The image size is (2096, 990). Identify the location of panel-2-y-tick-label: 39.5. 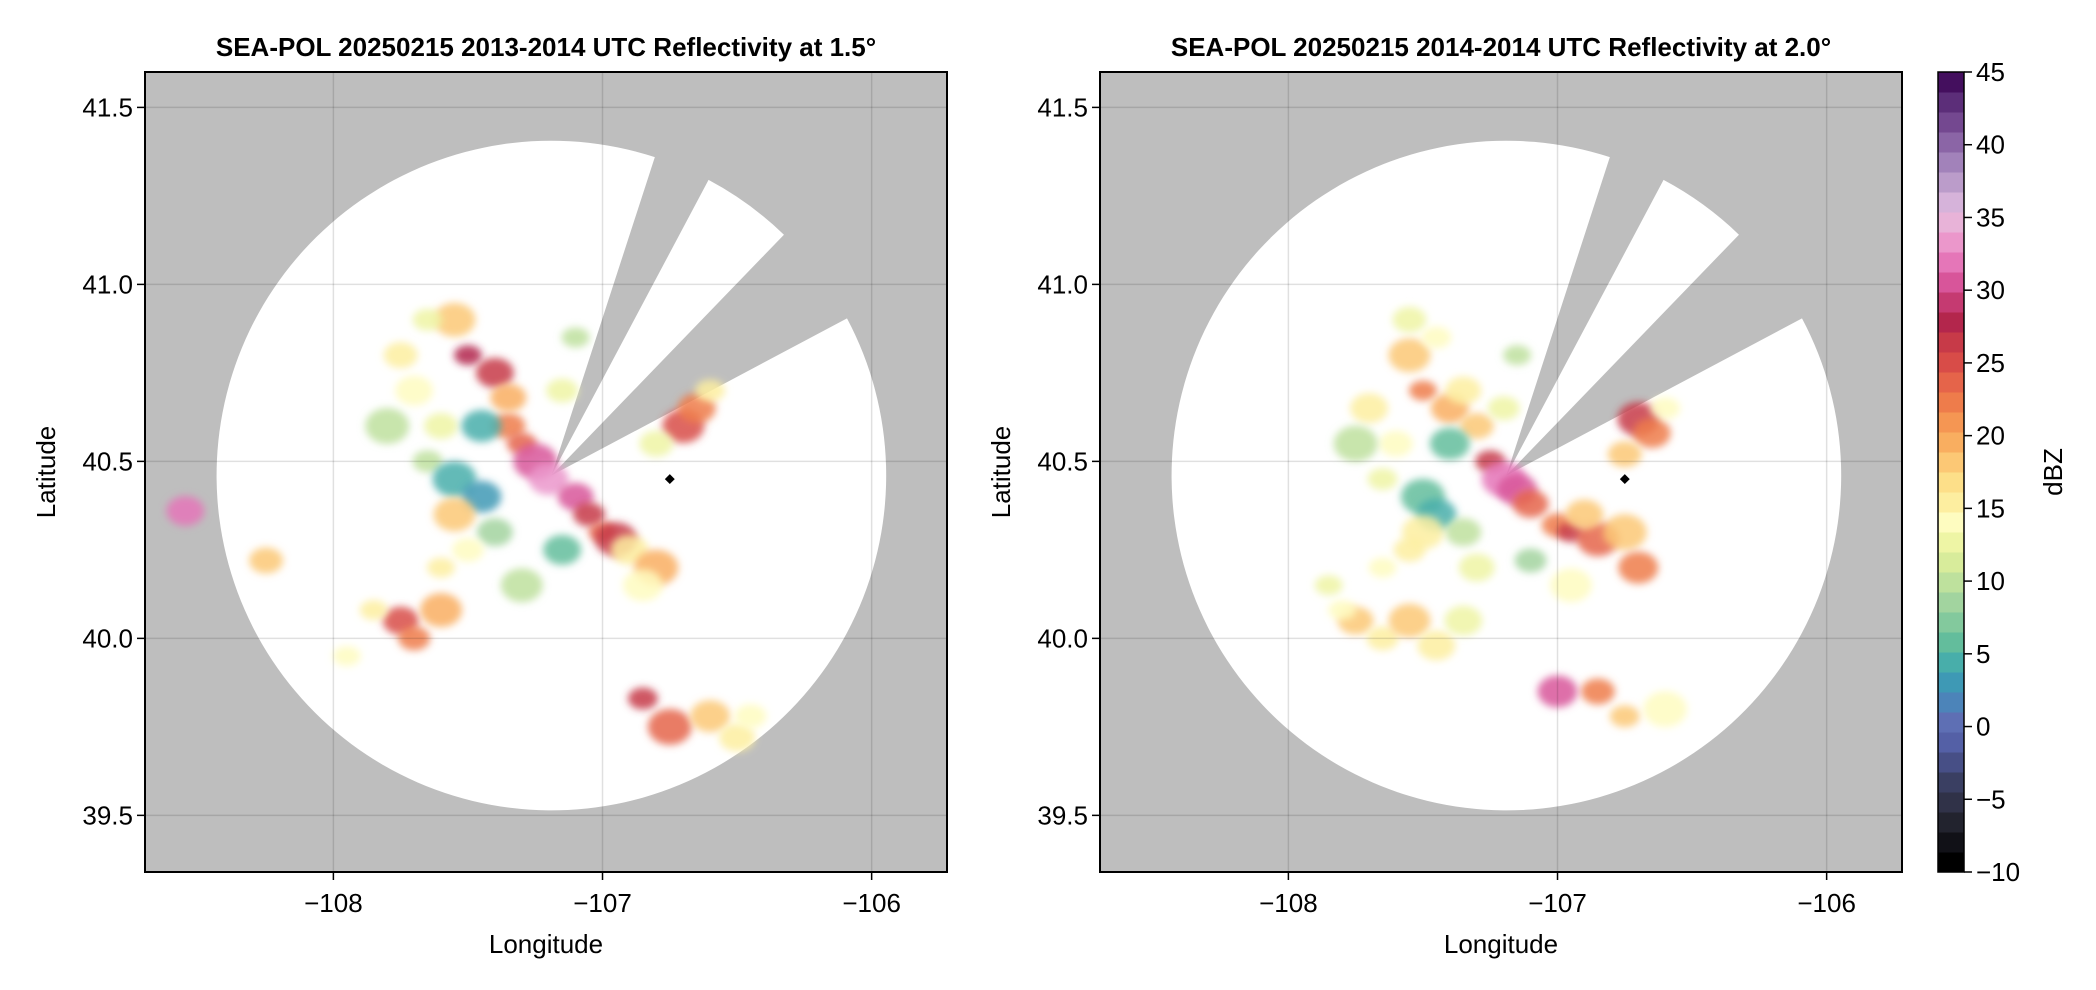
(1062, 815).